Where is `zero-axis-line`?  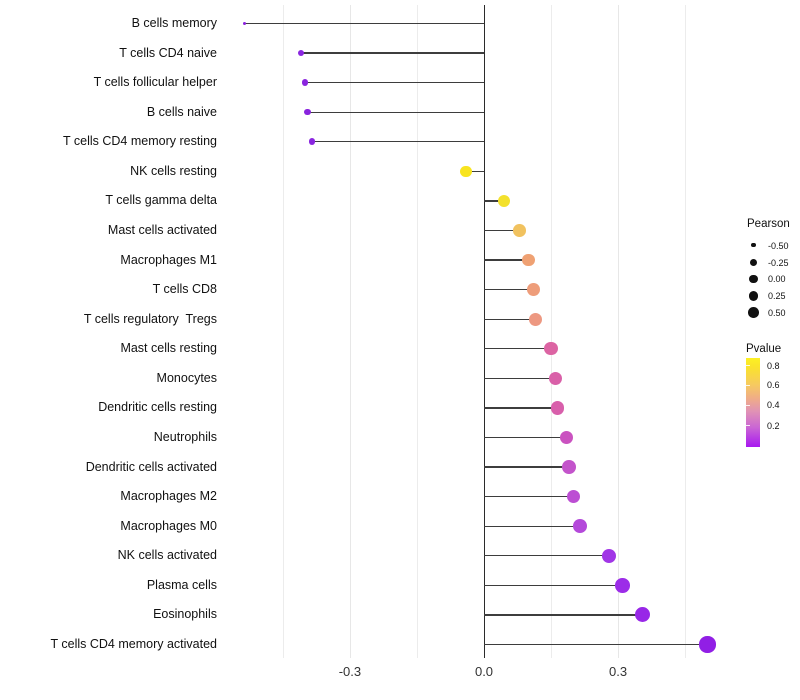
zero-axis-line is located at coordinates (484, 331).